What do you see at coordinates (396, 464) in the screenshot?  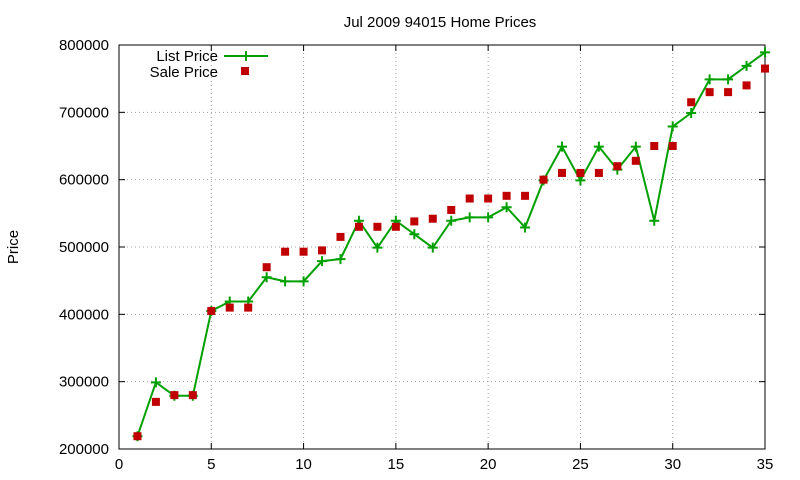 I see `x-tick-label: 15` at bounding box center [396, 464].